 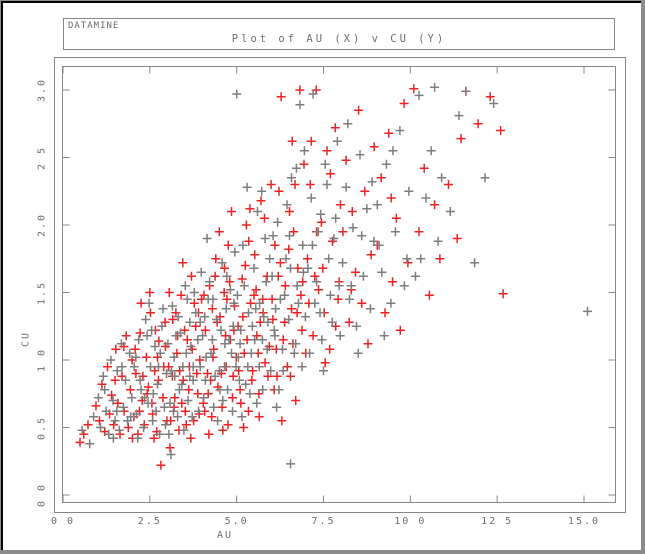 What do you see at coordinates (42, 157) in the screenshot?
I see `y-tick-label: 2 5` at bounding box center [42, 157].